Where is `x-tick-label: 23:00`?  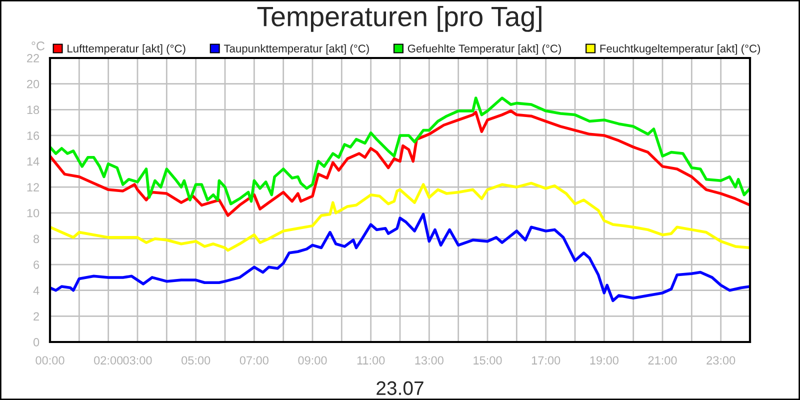 x-tick-label: 23:00 is located at coordinates (721, 360).